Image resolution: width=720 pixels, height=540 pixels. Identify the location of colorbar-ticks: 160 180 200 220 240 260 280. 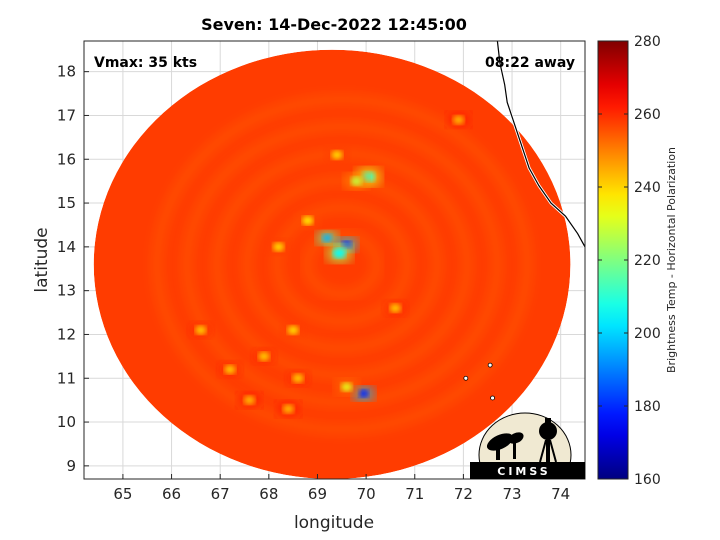
(629, 261).